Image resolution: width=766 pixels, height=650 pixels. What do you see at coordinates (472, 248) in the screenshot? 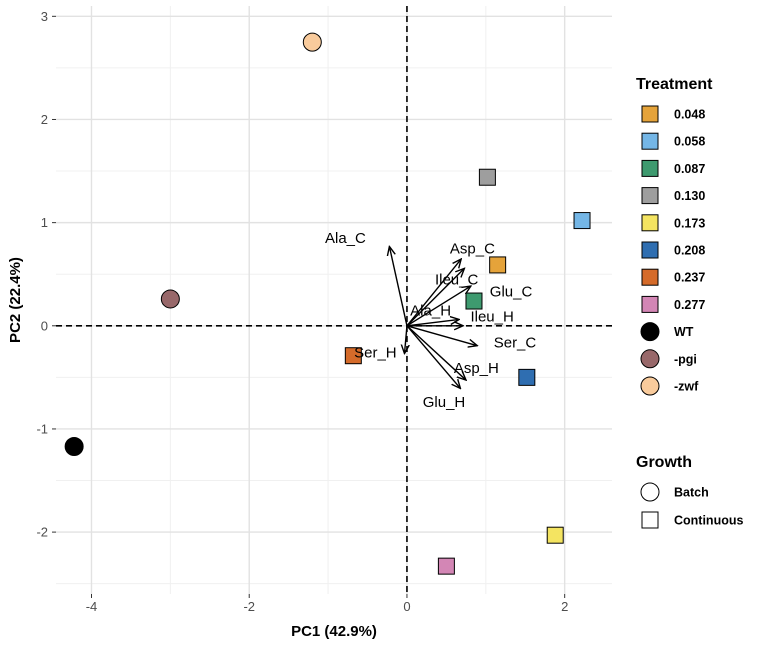
I see `loading-label-asp-c: Asp_C` at bounding box center [472, 248].